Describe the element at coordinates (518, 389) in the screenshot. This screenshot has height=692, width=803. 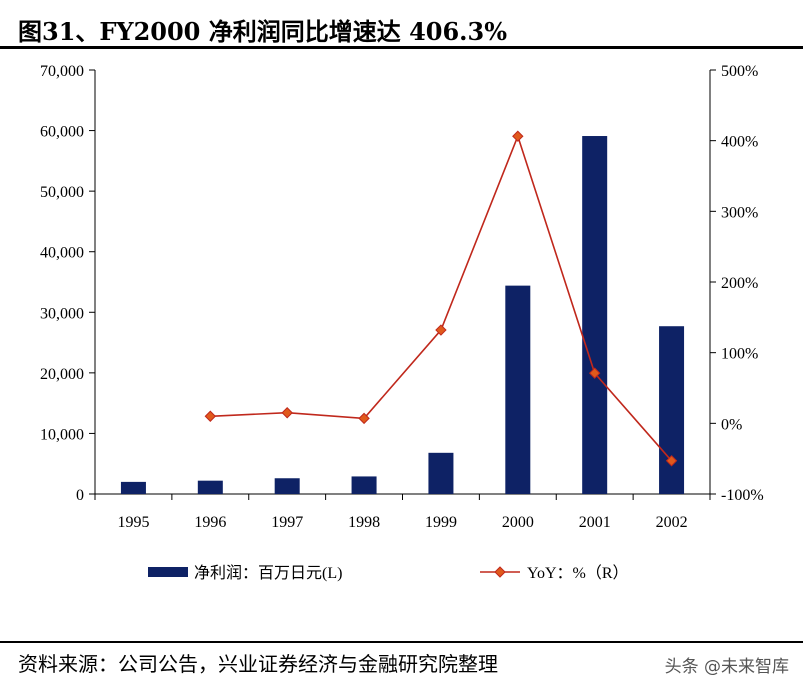
I see `bar-2000` at that location.